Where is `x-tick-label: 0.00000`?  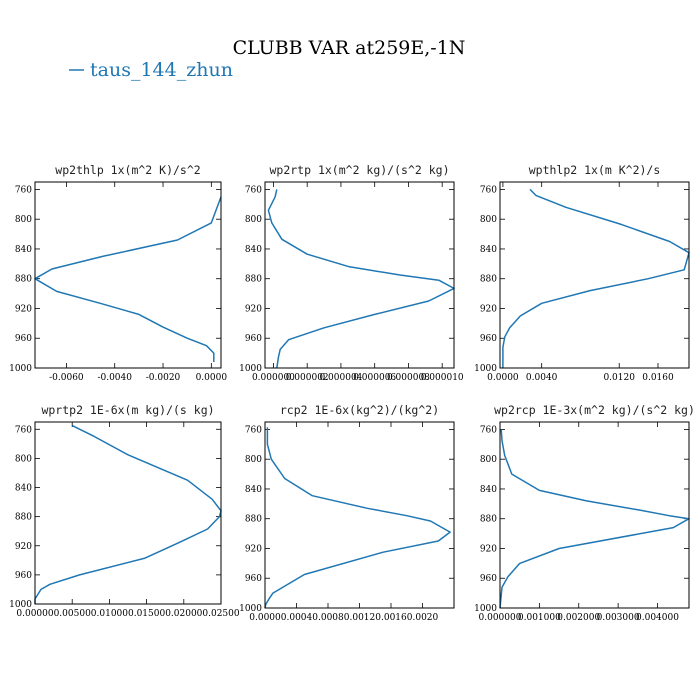
x-tick-label: 0.00000 is located at coordinates (34, 614).